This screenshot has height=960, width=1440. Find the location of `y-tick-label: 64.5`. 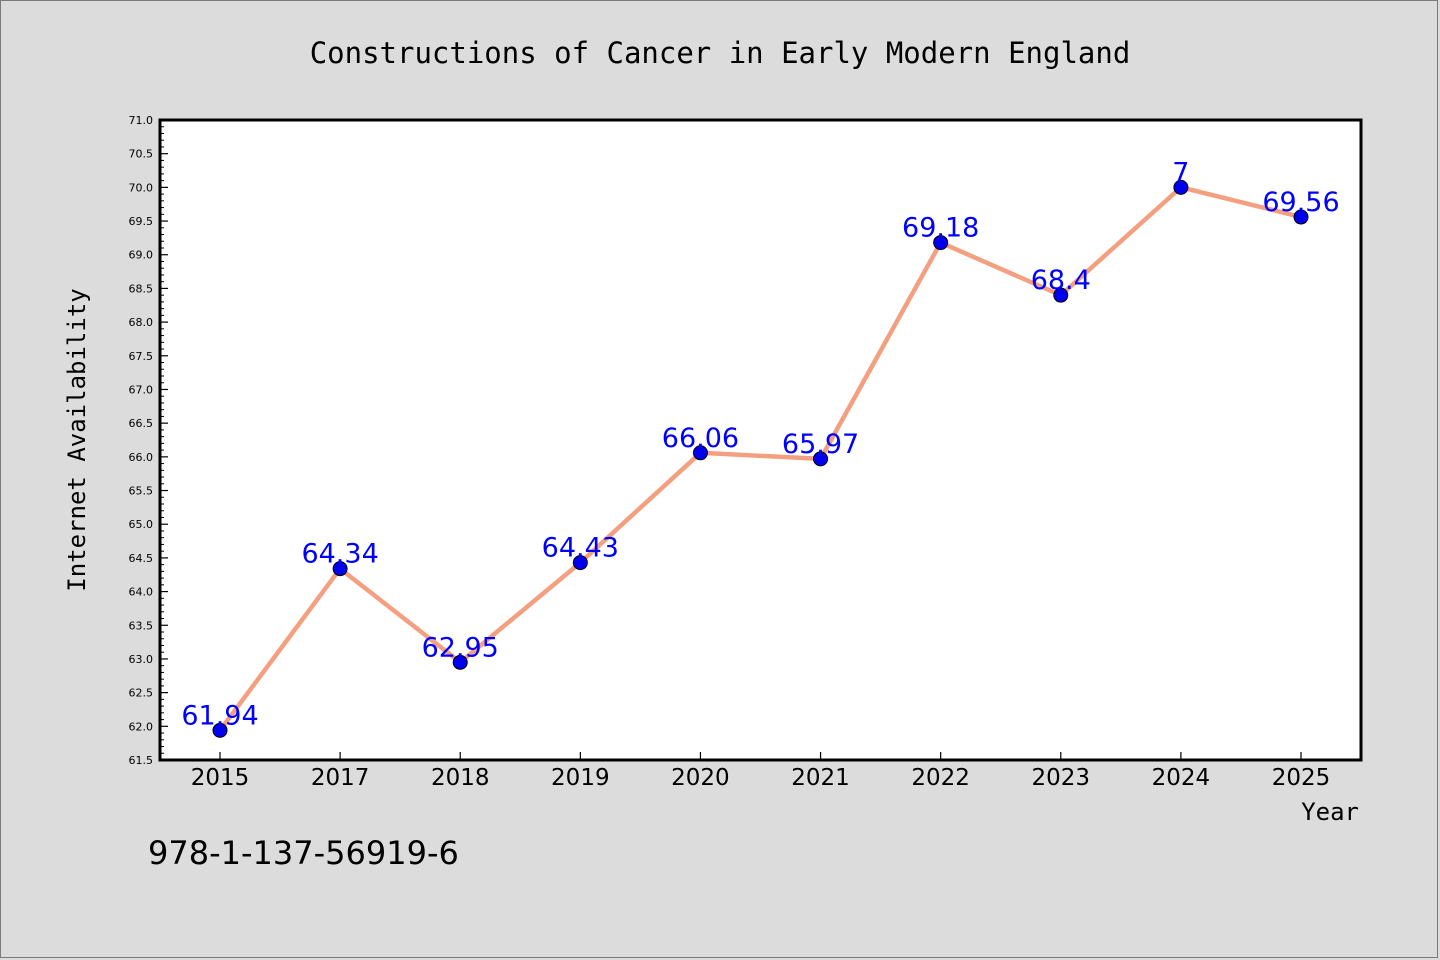

y-tick-label: 64.5 is located at coordinates (141, 558).